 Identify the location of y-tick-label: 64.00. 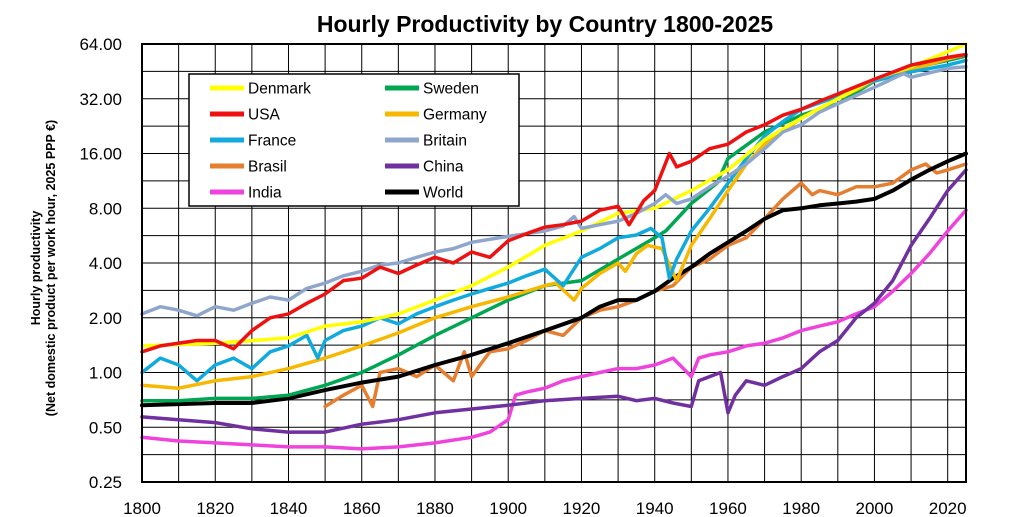
(100, 44).